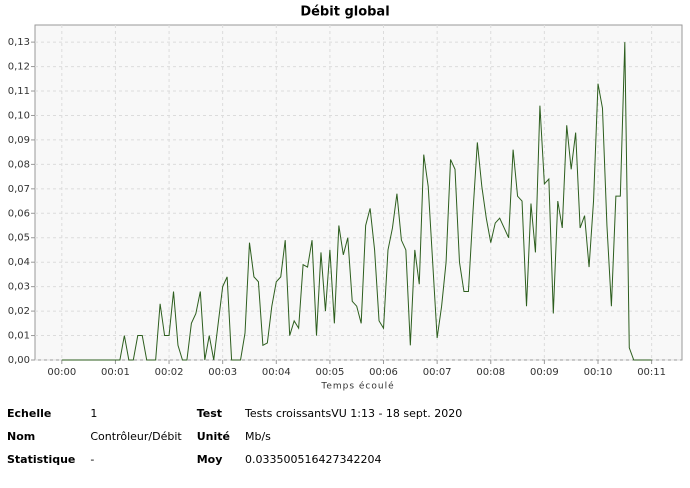 Image resolution: width=690 pixels, height=488 pixels. I want to click on x-tick-label: 00:02, so click(169, 372).